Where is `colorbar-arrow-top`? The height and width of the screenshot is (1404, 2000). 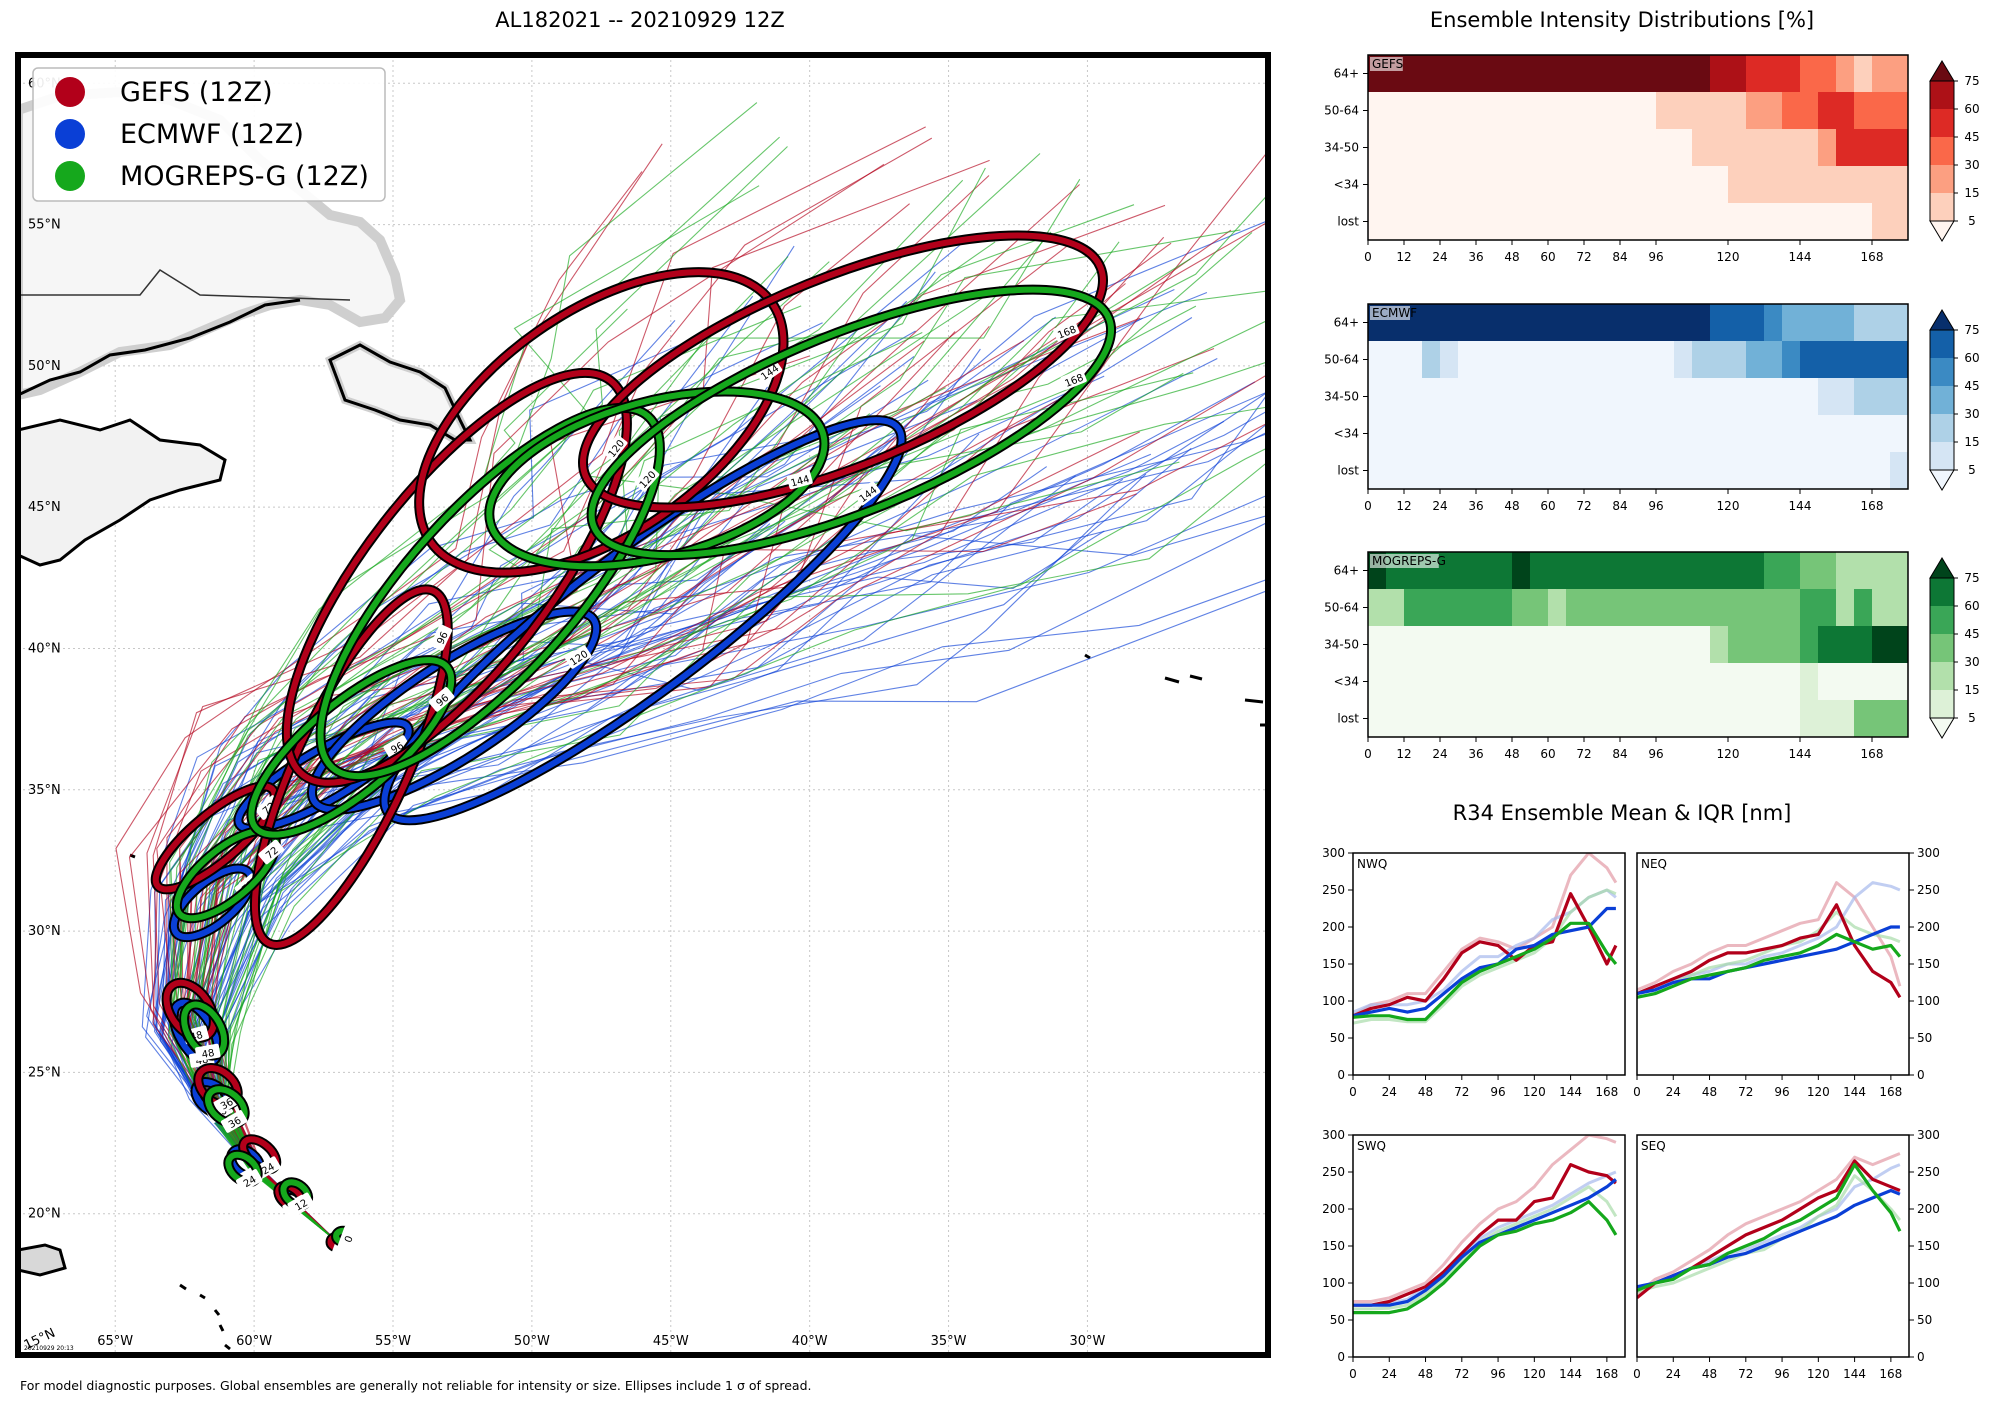
colorbar-arrow-top is located at coordinates (1942, 320).